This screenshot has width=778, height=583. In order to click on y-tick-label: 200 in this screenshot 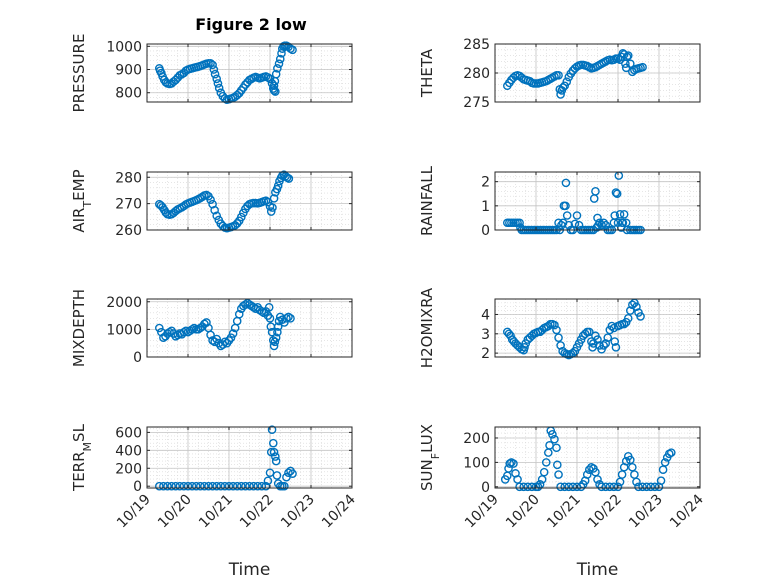, I will do `click(128, 469)`.